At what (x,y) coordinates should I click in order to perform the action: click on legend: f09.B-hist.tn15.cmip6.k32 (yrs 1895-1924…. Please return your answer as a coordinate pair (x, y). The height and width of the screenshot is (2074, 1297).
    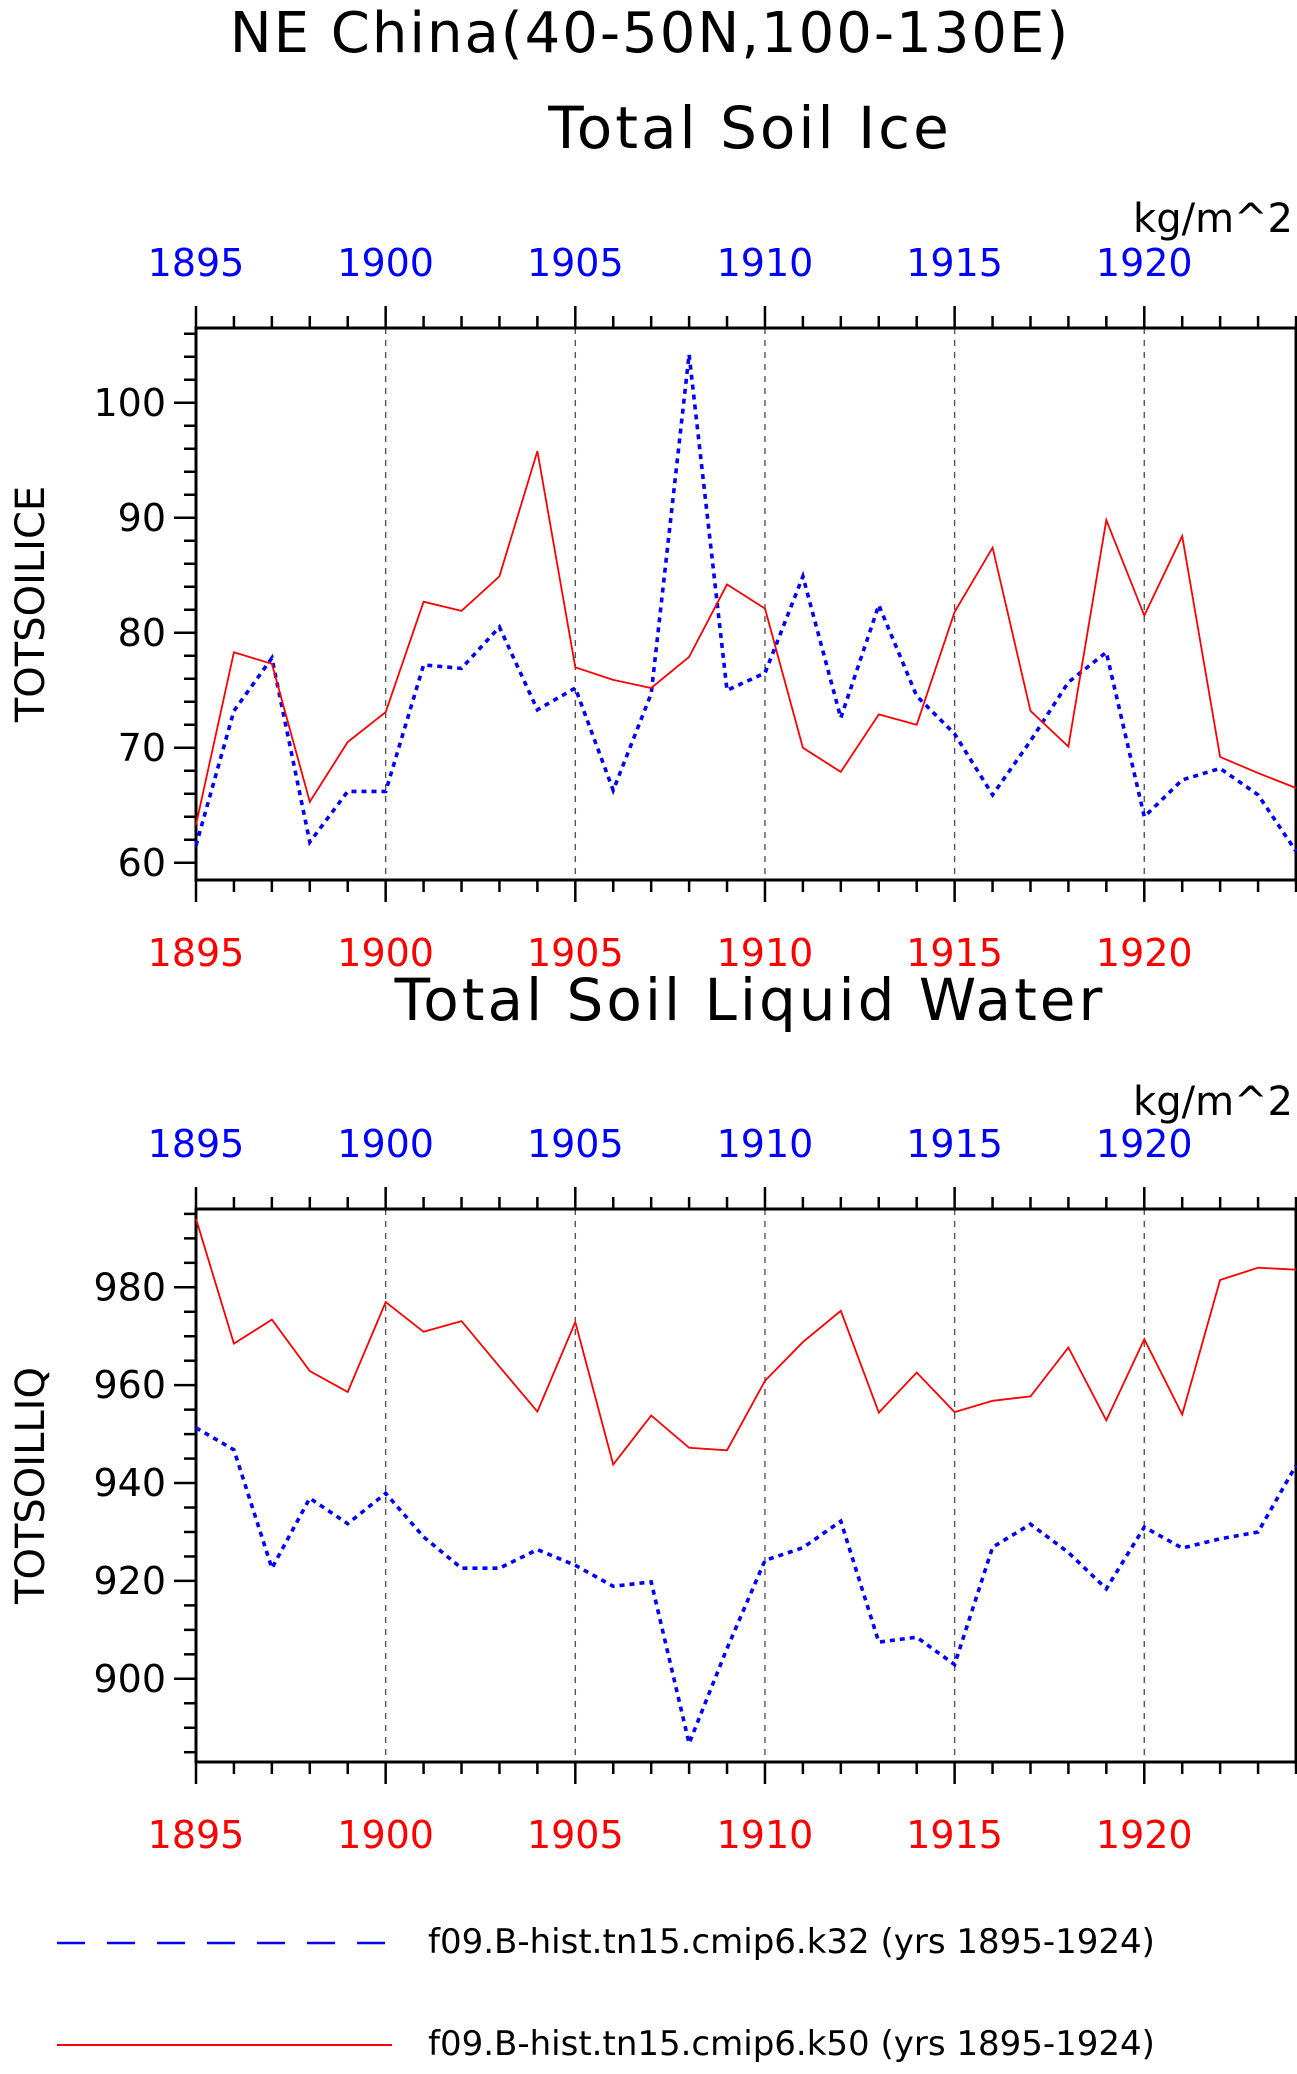
    Looking at the image, I should click on (606, 1993).